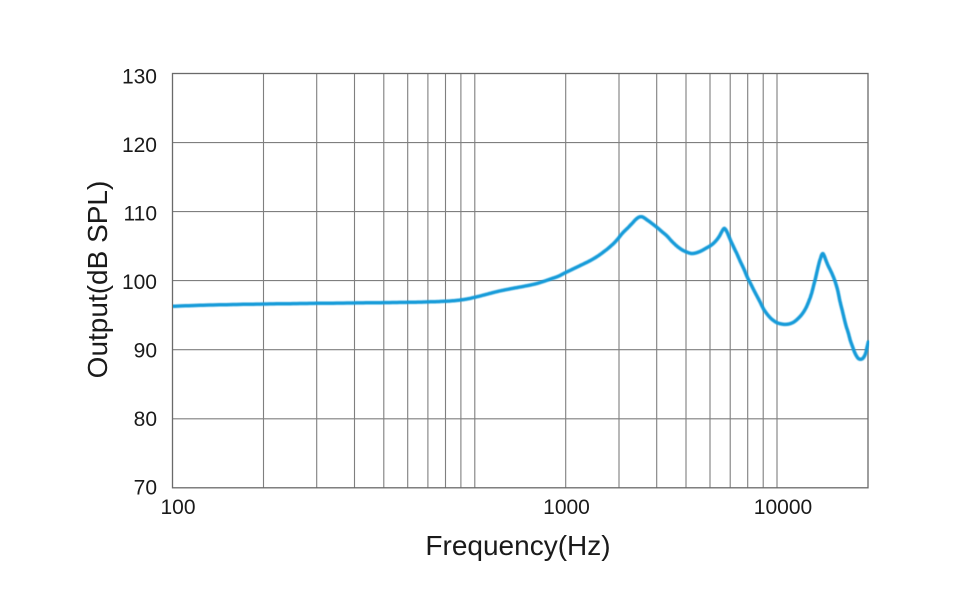 The width and height of the screenshot is (976, 613). What do you see at coordinates (145, 351) in the screenshot?
I see `svg-text: 90` at bounding box center [145, 351].